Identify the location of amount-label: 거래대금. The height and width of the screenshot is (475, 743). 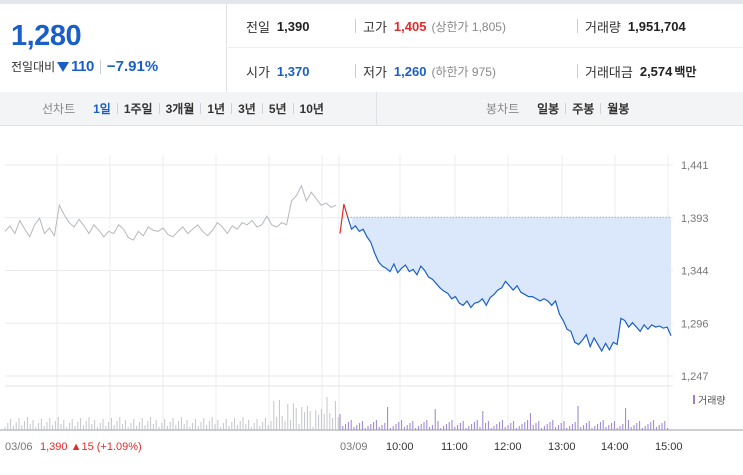
(609, 72).